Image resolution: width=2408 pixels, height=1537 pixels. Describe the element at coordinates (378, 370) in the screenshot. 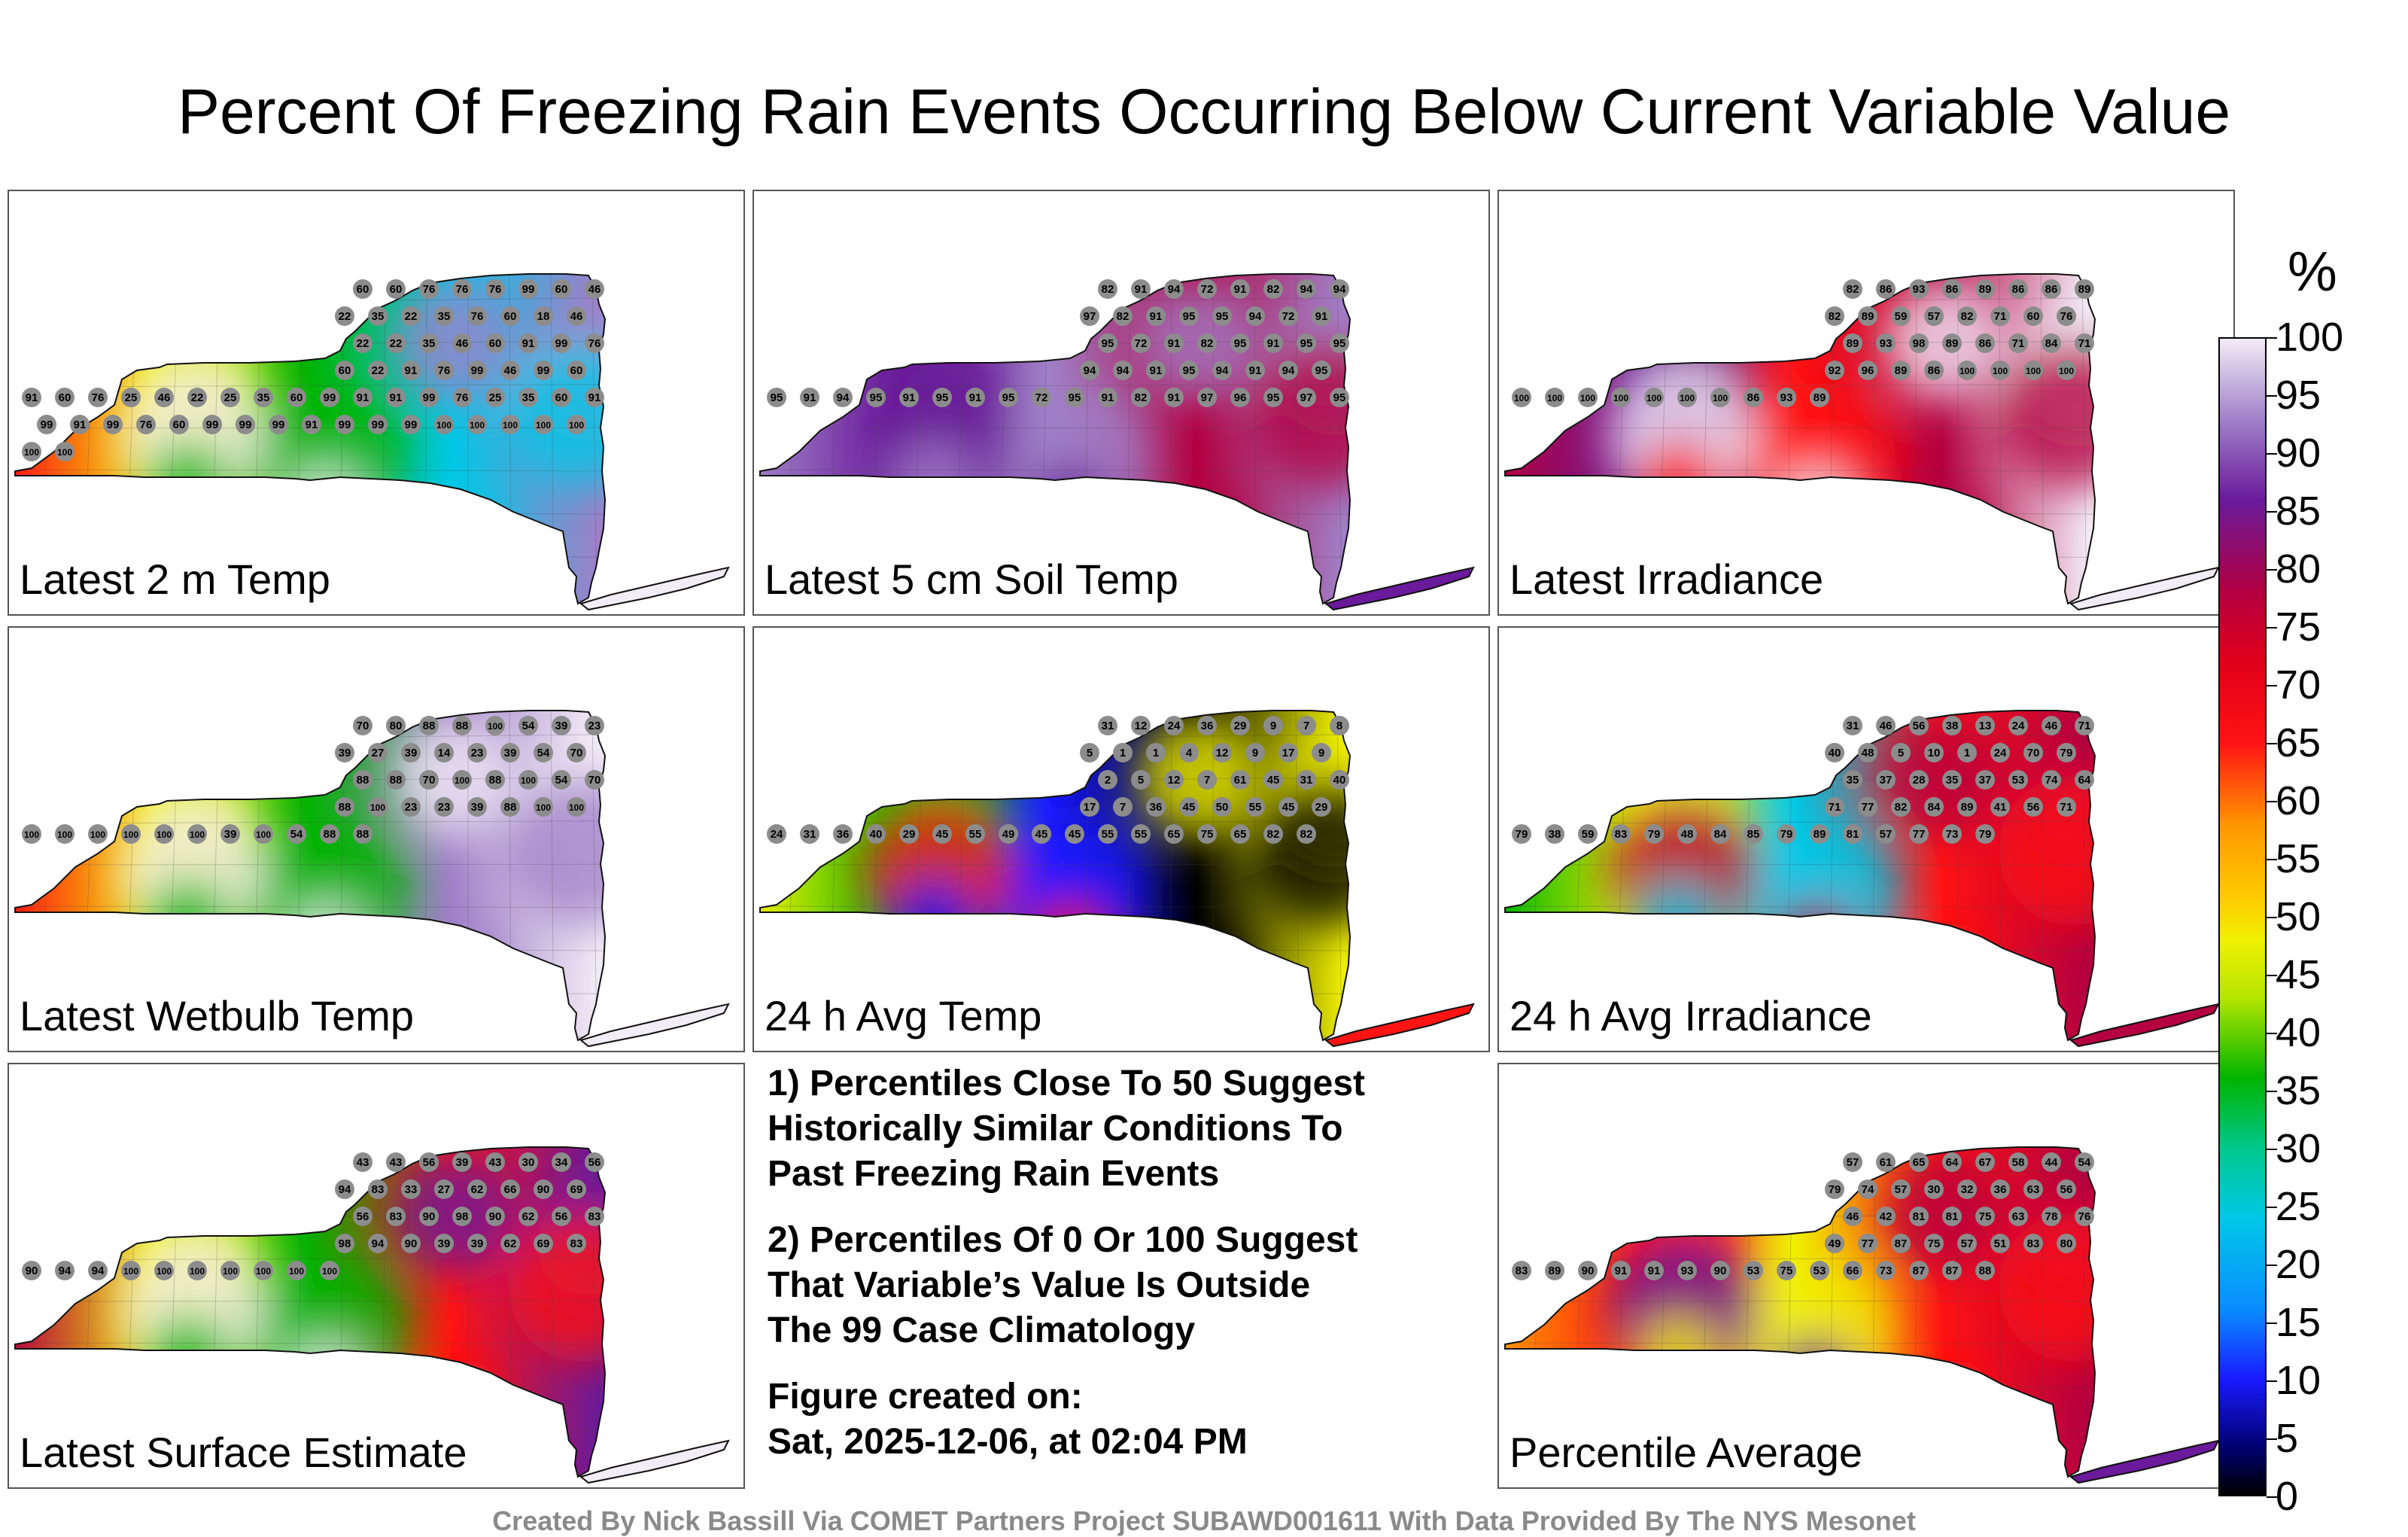

I see `station-value: 22` at that location.